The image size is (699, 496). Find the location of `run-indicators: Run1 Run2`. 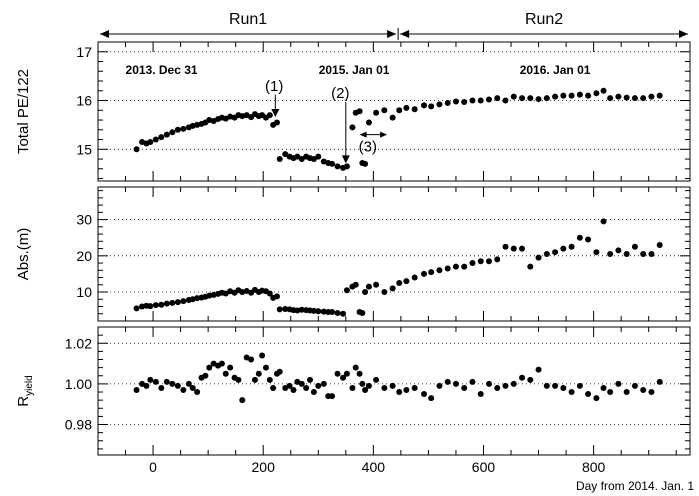

run-indicators: Run1 Run2 is located at coordinates (394, 25).